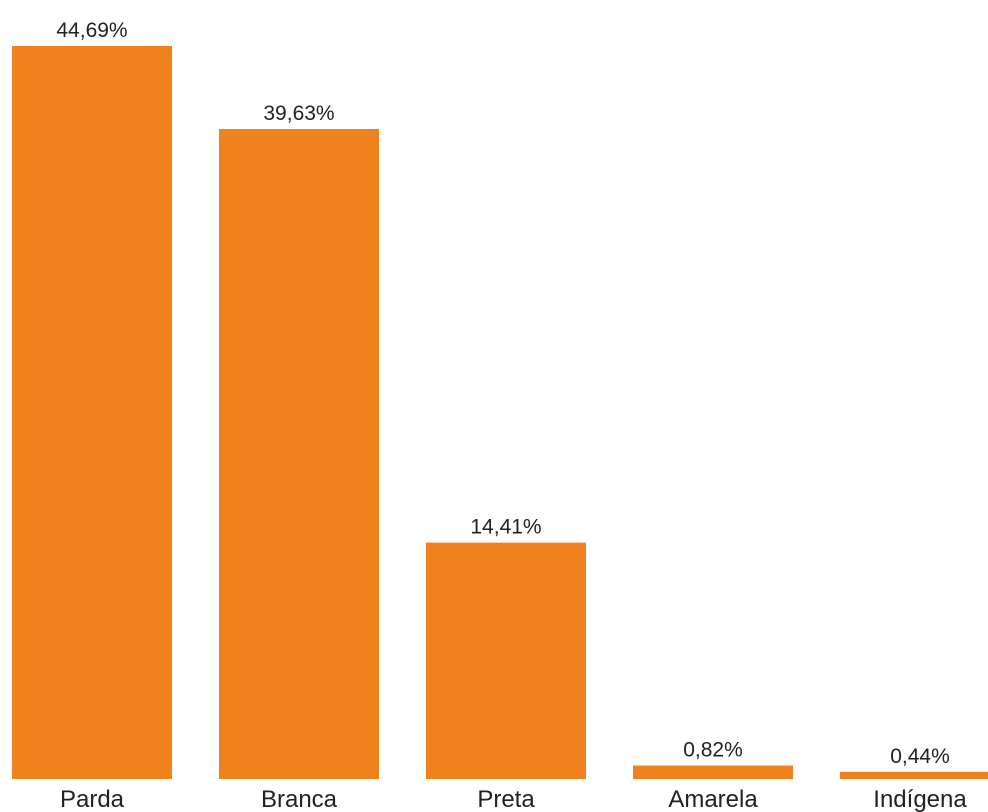 The width and height of the screenshot is (988, 812). What do you see at coordinates (299, 453) in the screenshot?
I see `bar-branca` at bounding box center [299, 453].